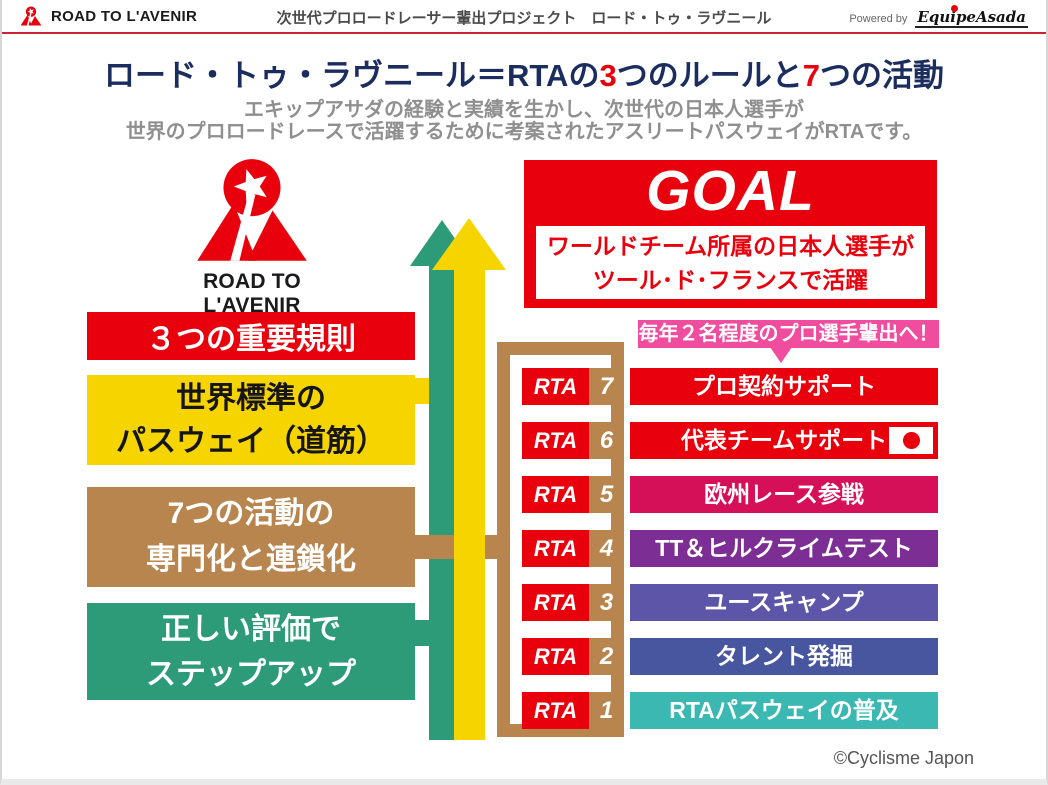 The height and width of the screenshot is (785, 1048). Describe the element at coordinates (606, 602) in the screenshot. I see `rta-number-badge: 3` at that location.